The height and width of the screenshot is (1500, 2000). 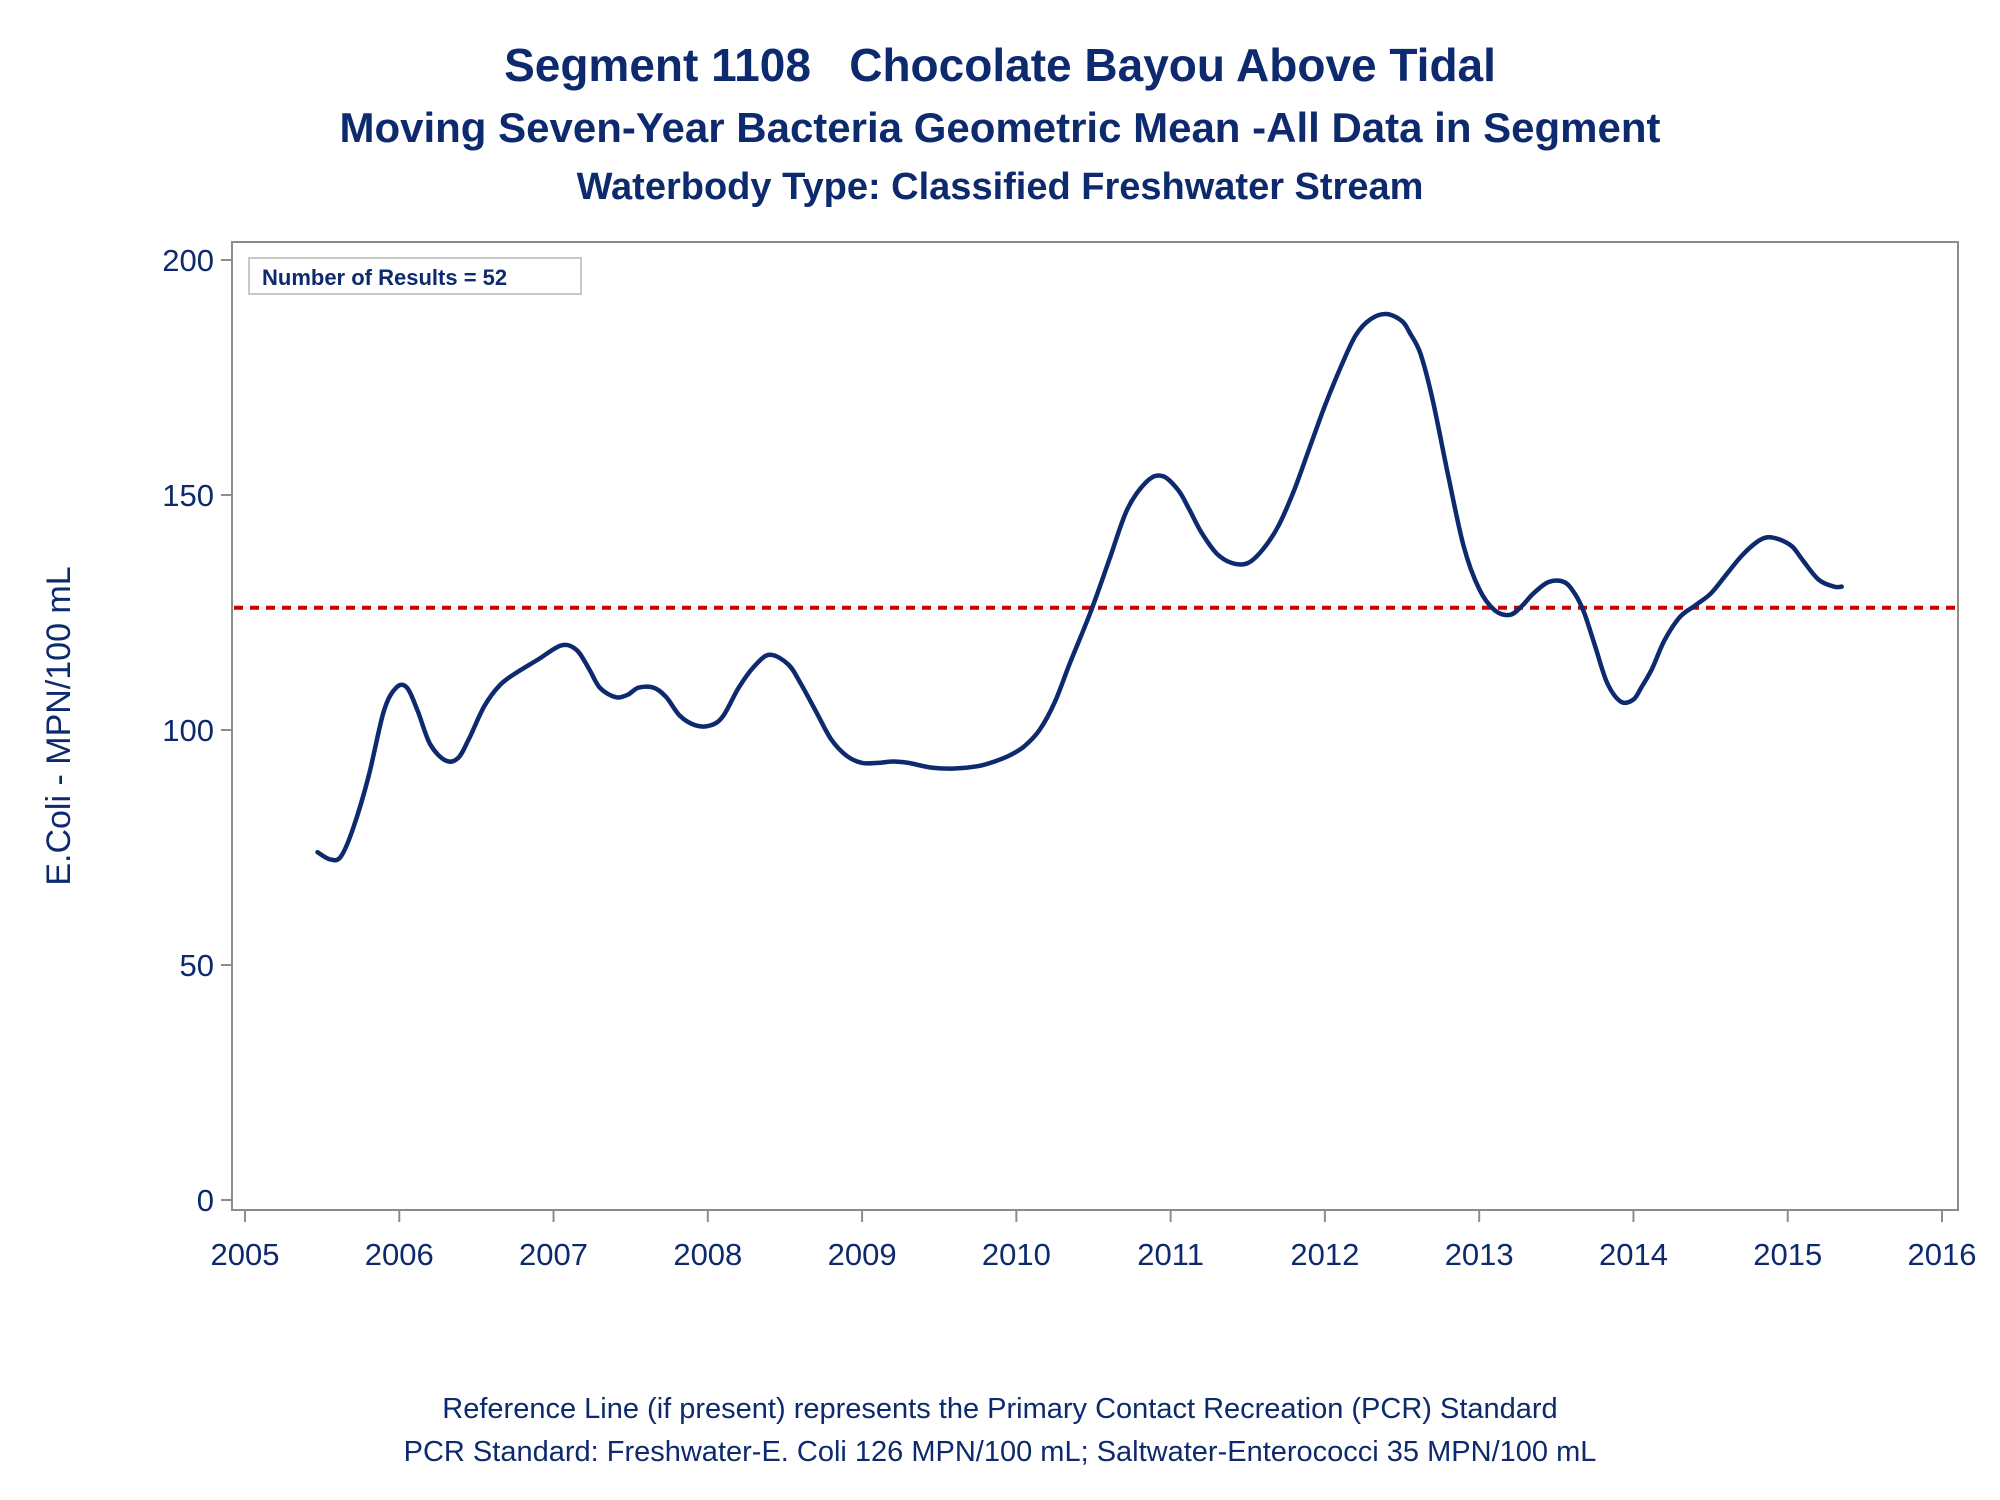 I want to click on y-axis: 0 50 100 150 200, so click(x=197, y=730).